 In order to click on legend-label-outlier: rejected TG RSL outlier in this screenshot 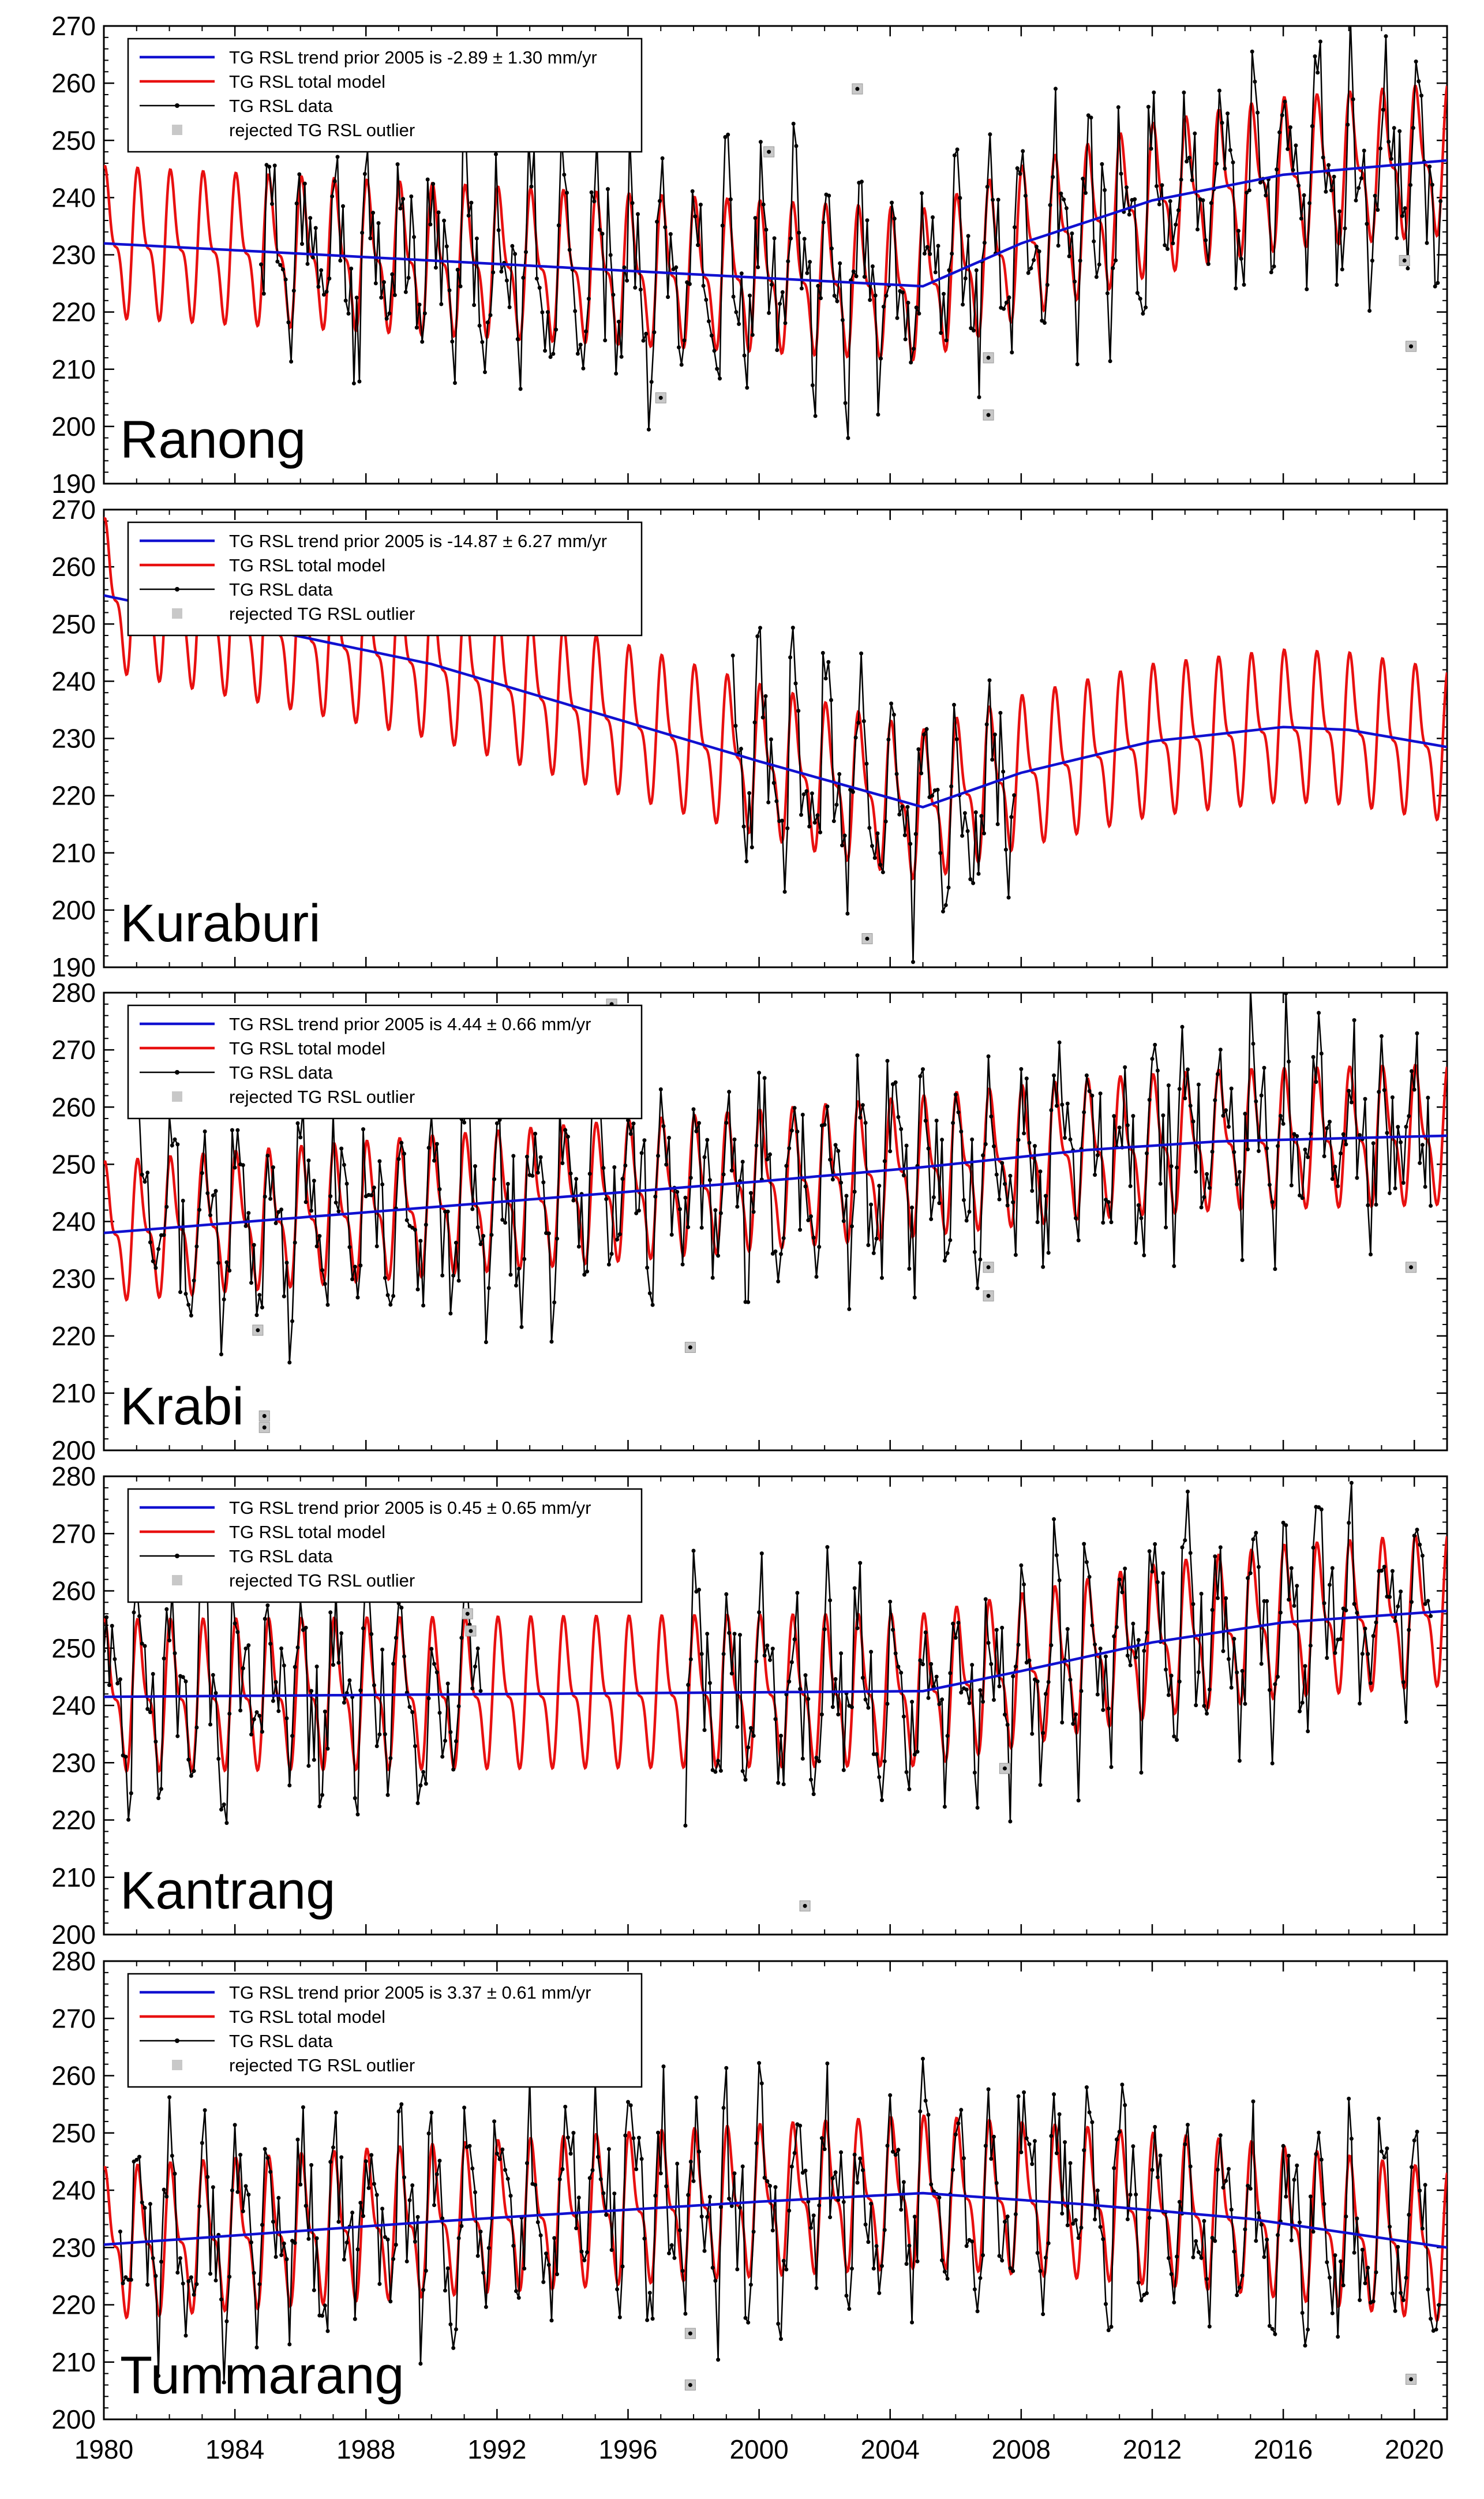, I will do `click(322, 614)`.